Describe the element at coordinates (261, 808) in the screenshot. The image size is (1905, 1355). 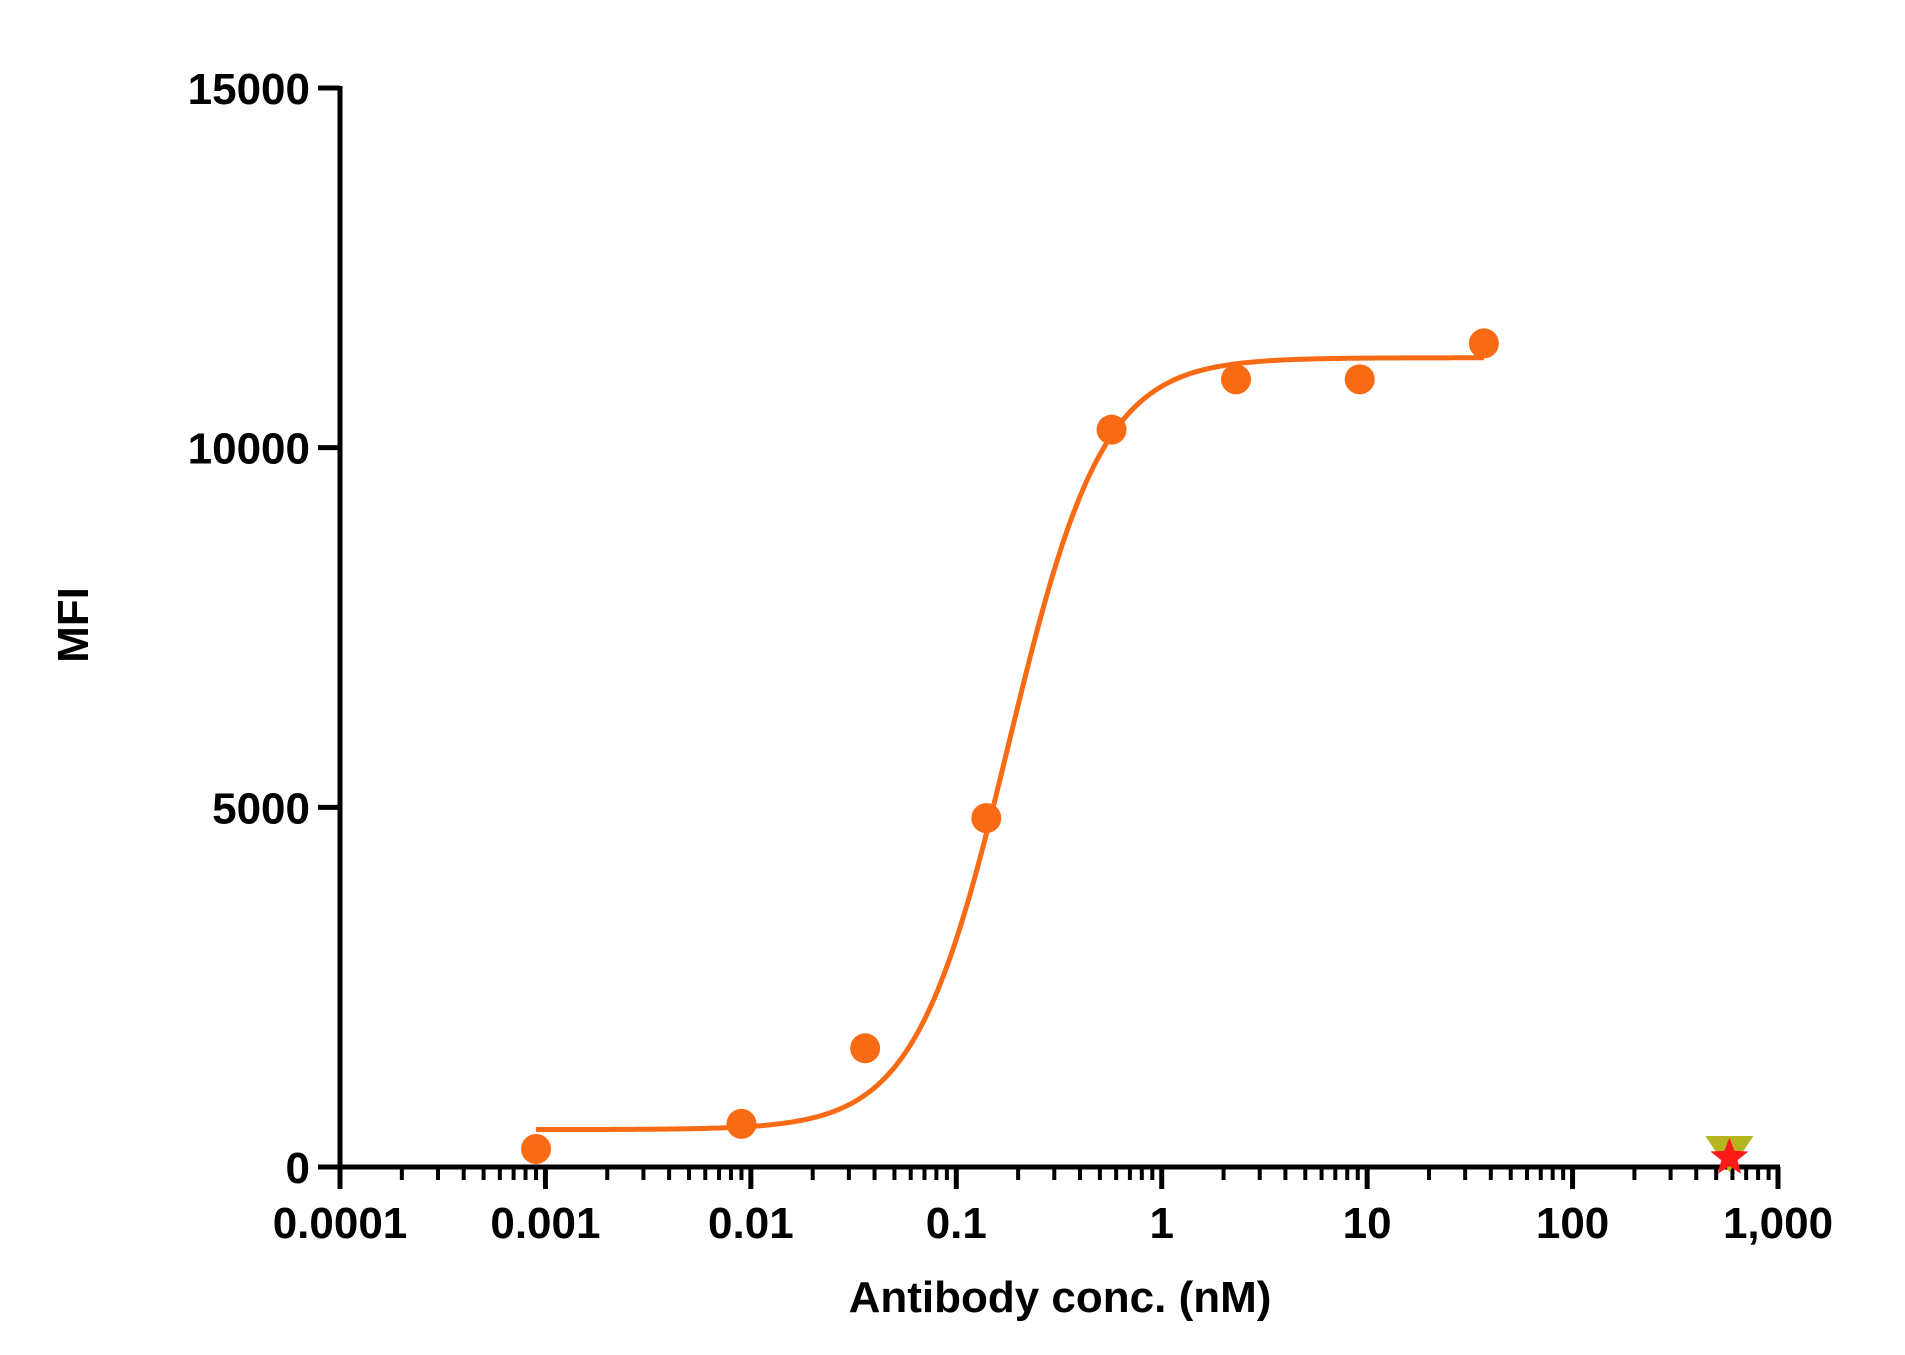
I see `y-tick-label: 5000` at that location.